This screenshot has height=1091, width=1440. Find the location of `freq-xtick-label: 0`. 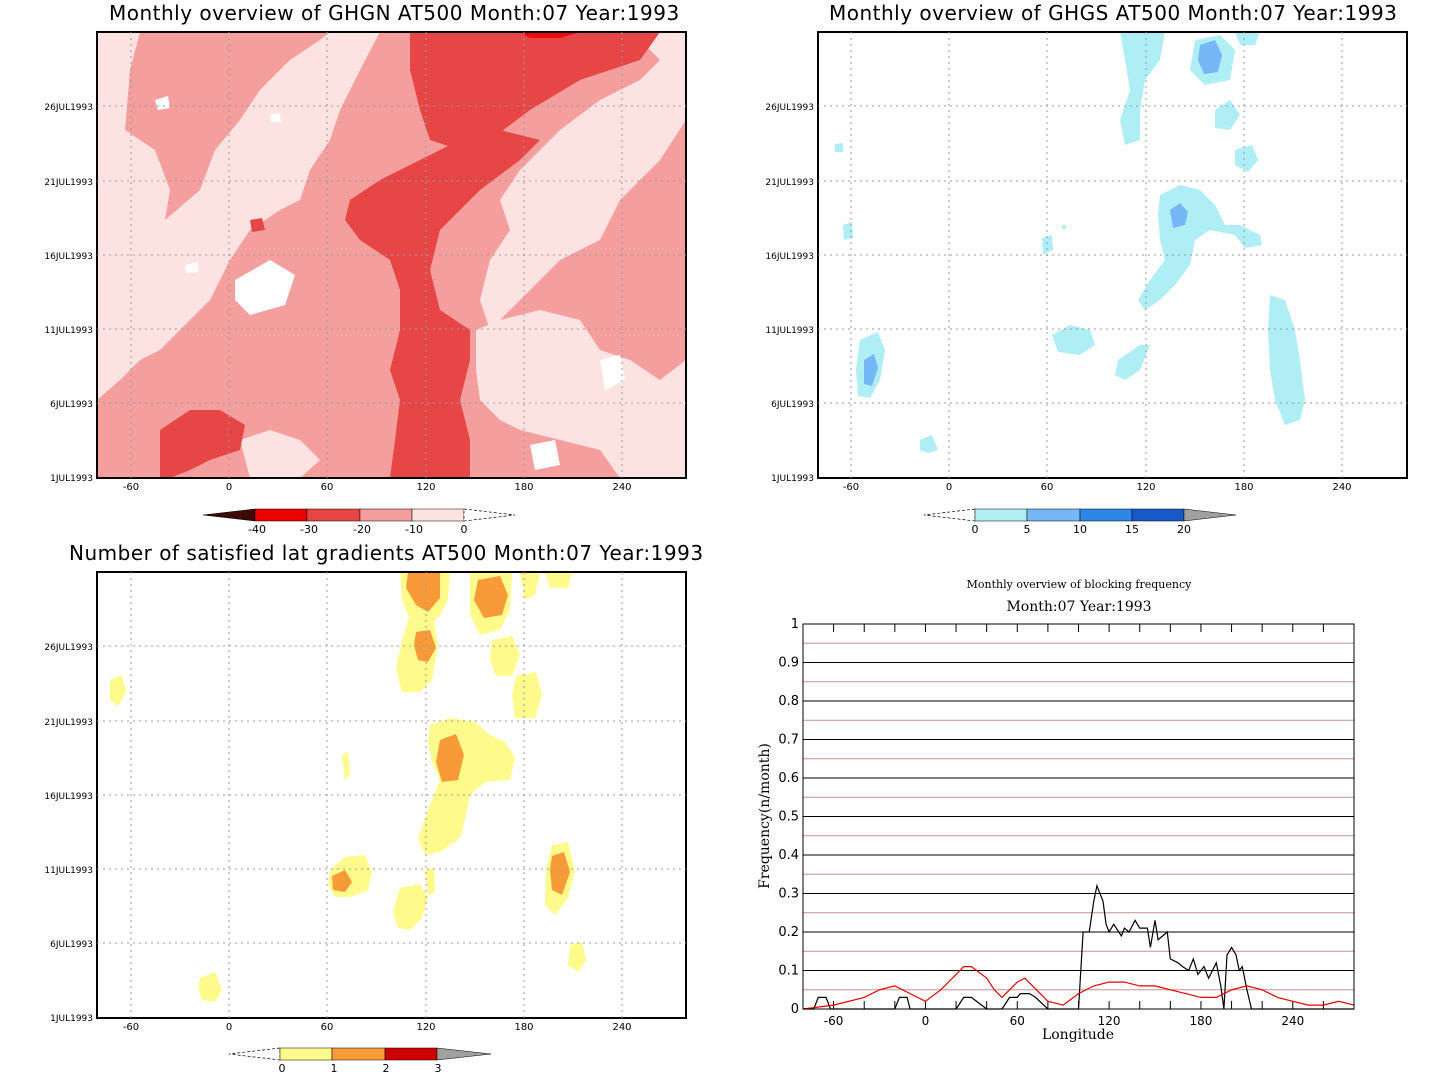

freq-xtick-label: 0 is located at coordinates (926, 1021).